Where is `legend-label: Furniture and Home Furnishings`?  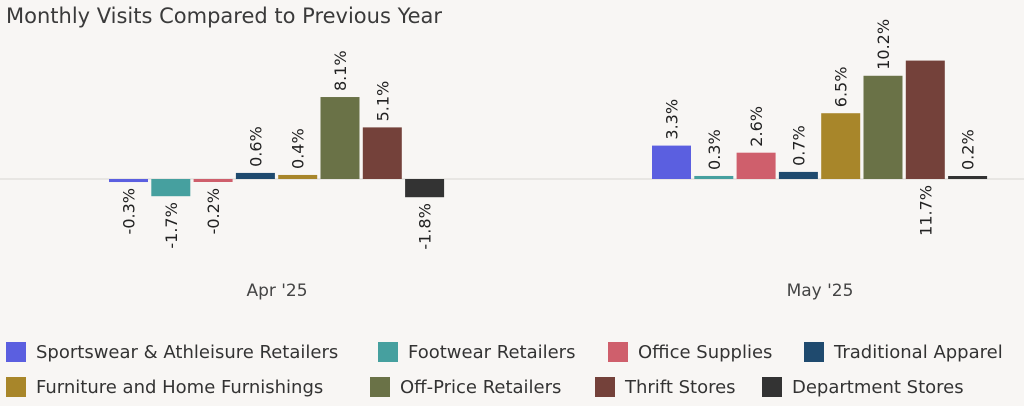 legend-label: Furniture and Home Furnishings is located at coordinates (180, 387).